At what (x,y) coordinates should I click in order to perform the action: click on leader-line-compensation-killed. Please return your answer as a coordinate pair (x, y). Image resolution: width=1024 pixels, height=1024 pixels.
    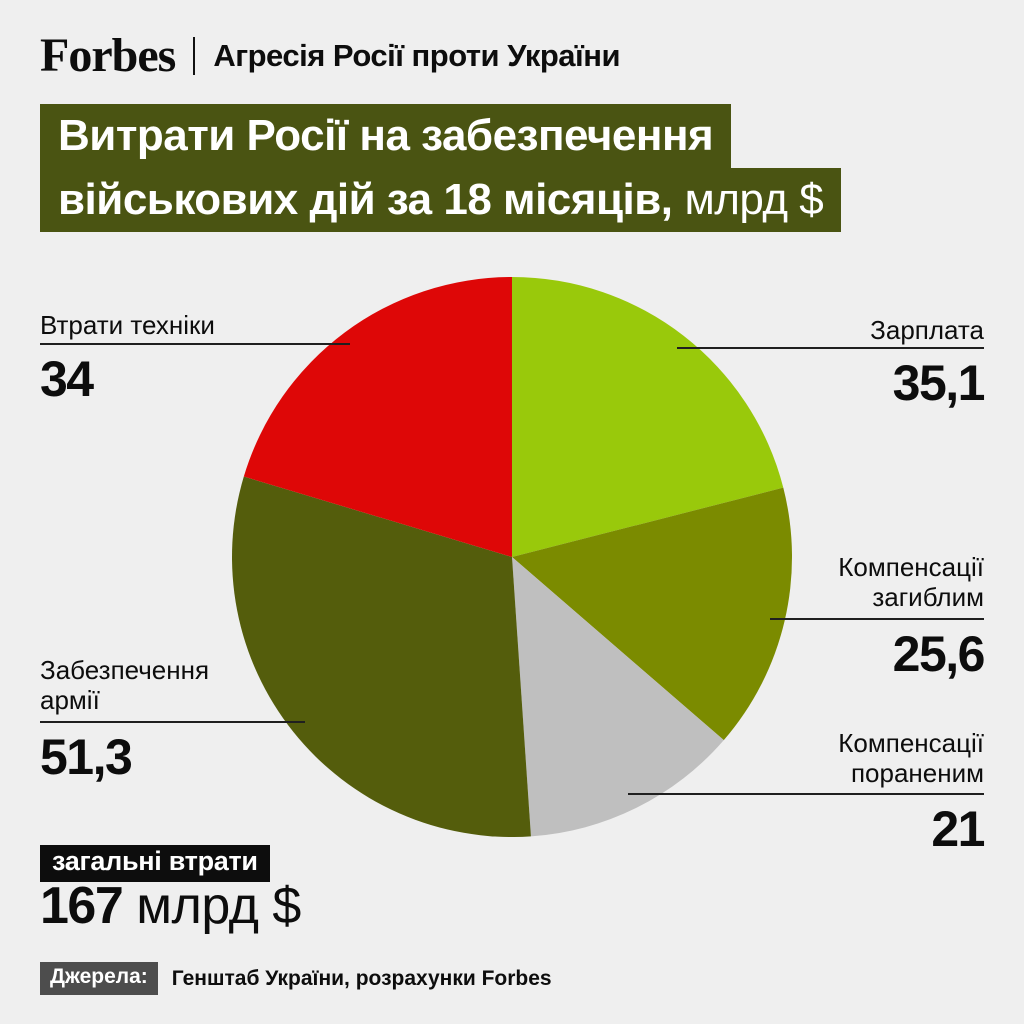
    Looking at the image, I should click on (877, 619).